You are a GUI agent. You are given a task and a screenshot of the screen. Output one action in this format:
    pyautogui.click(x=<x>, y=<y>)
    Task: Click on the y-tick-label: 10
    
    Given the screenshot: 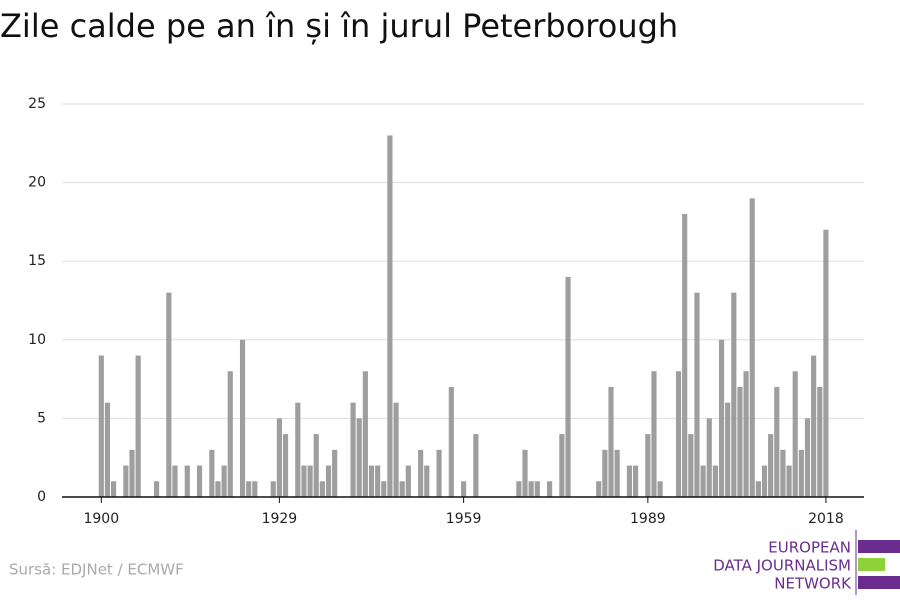 What is the action you would take?
    pyautogui.click(x=37, y=340)
    